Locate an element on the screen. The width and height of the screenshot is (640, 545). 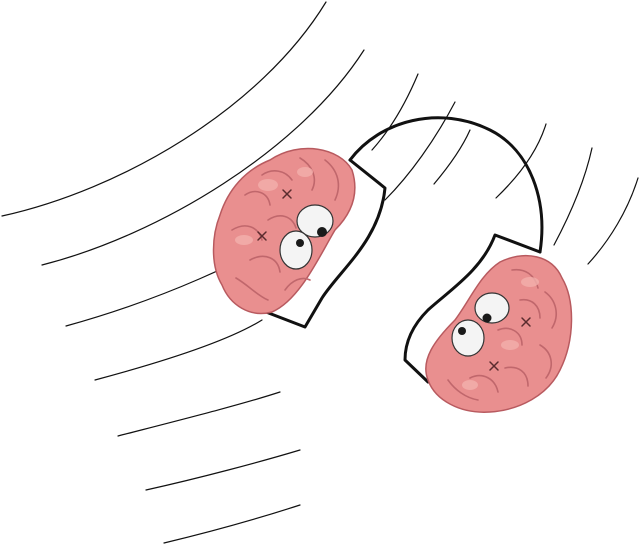
right-brain-earcup is located at coordinates (499, 333).